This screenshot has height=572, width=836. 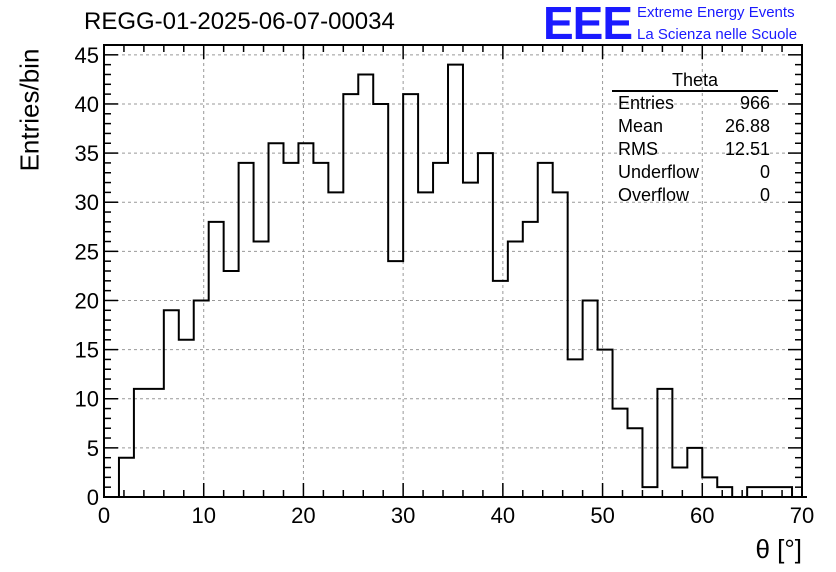 I want to click on stats-label: RMS, so click(x=638, y=149).